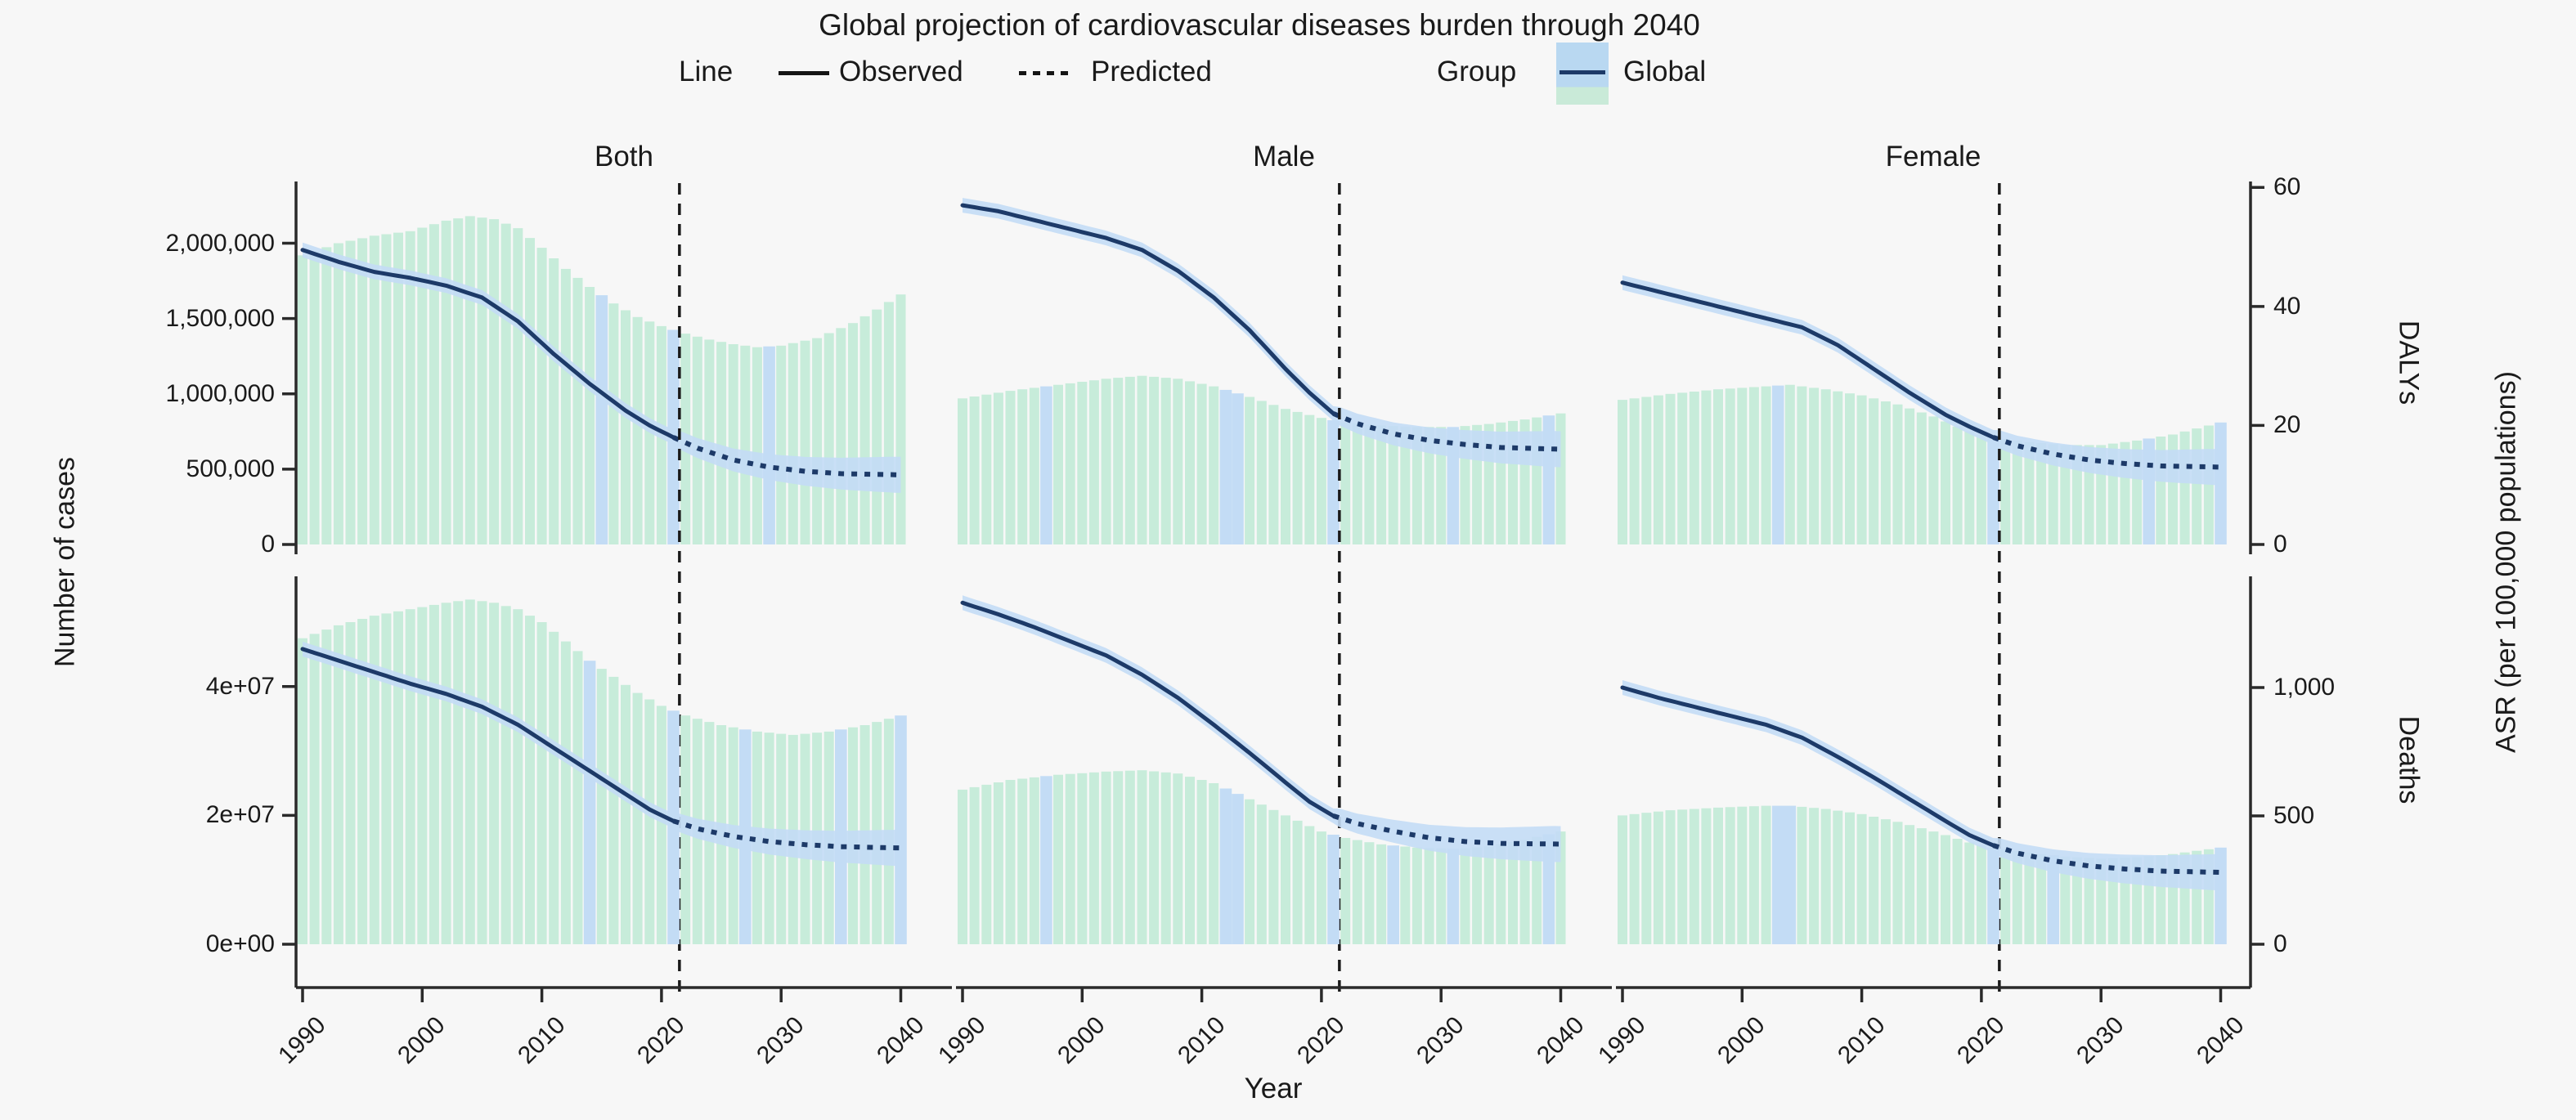  Describe the element at coordinates (410, 388) in the screenshot. I see `bar-1999` at that location.